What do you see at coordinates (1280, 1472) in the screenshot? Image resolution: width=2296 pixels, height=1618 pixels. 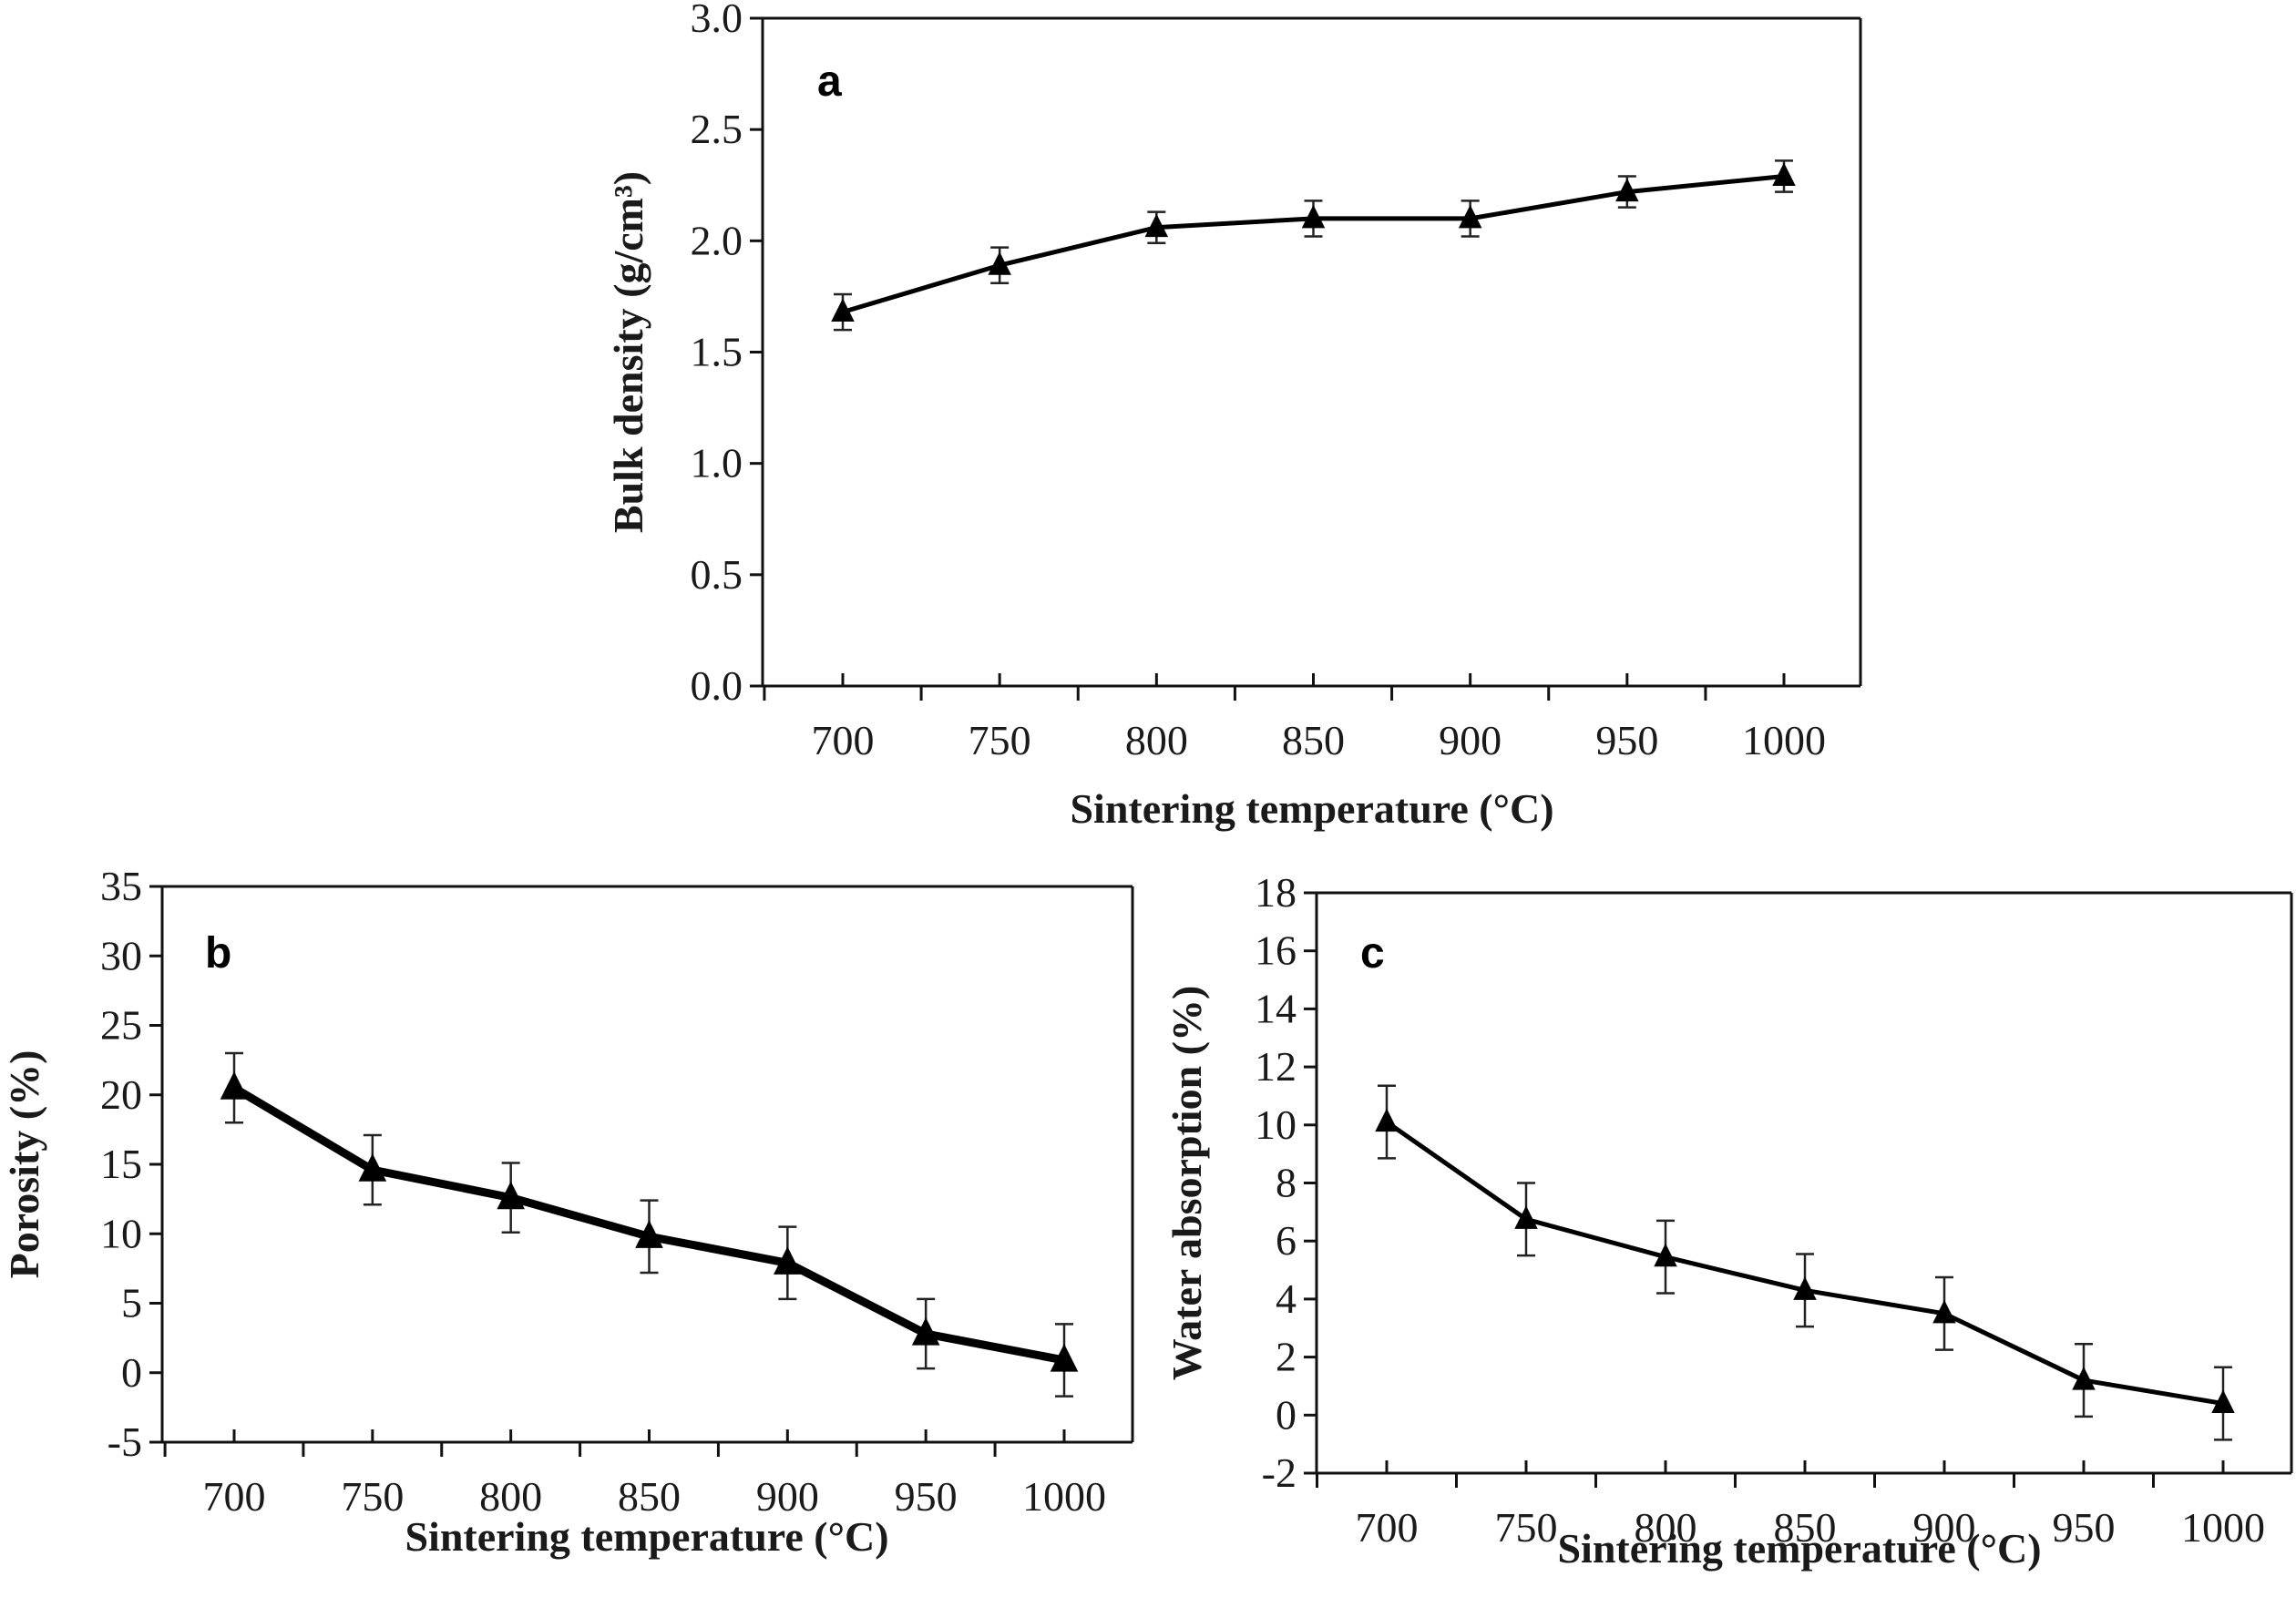 I see `y-tick-label: -2` at bounding box center [1280, 1472].